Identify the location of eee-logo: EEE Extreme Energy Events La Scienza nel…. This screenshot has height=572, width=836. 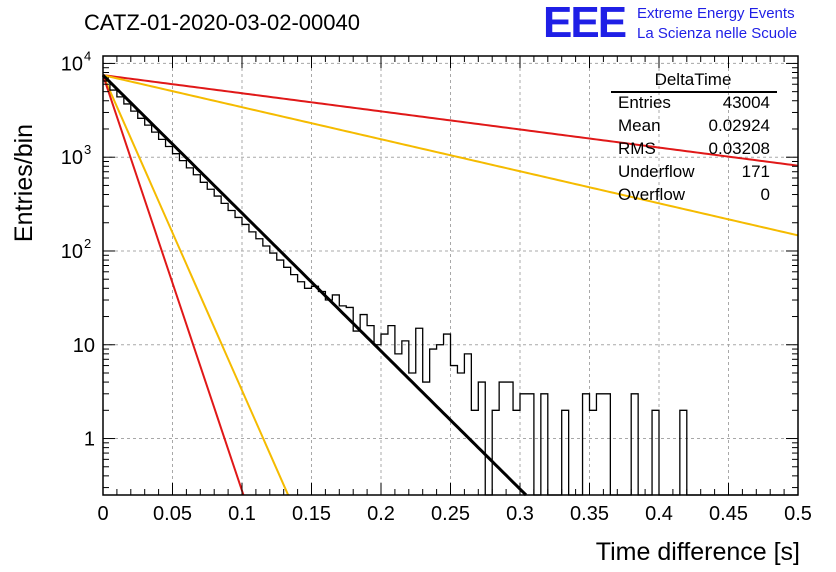
(688, 23).